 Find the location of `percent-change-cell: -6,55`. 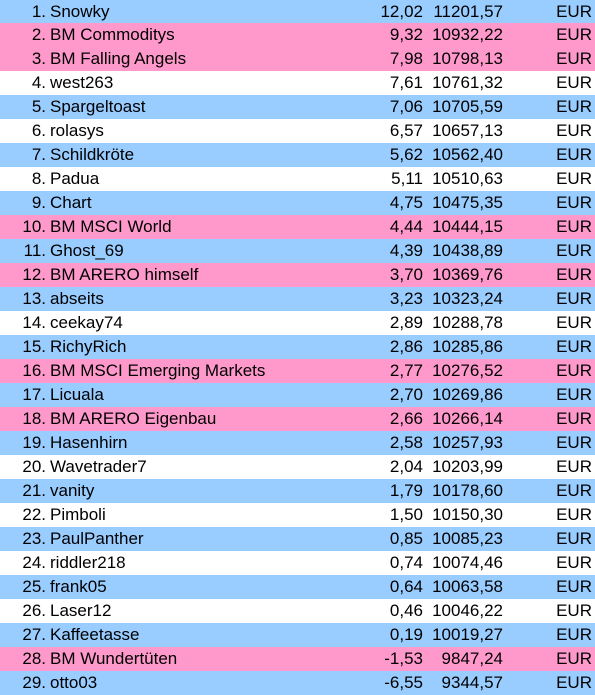

percent-change-cell: -6,55 is located at coordinates (403, 682).